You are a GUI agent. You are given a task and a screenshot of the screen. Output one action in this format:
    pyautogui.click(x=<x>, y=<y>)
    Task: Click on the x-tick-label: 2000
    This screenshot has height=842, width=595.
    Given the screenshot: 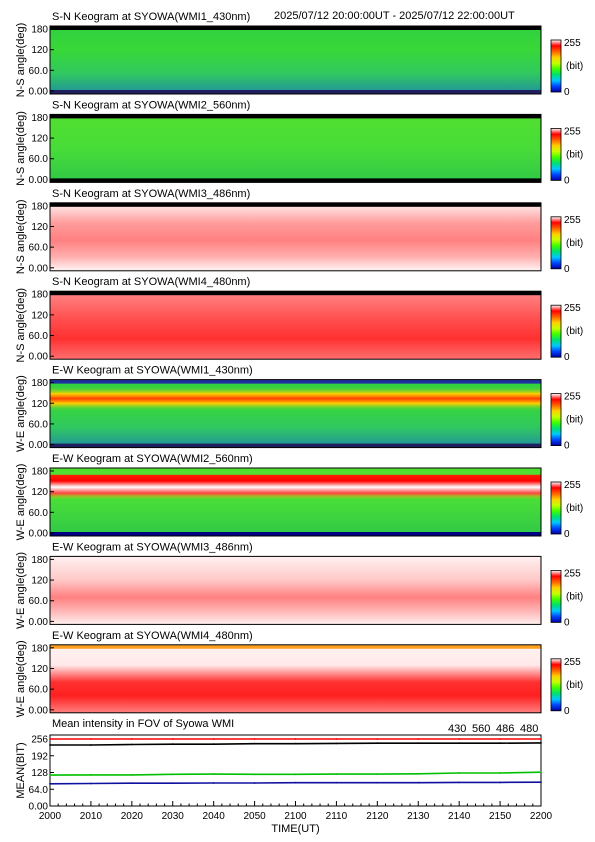 What is the action you would take?
    pyautogui.click(x=50, y=816)
    